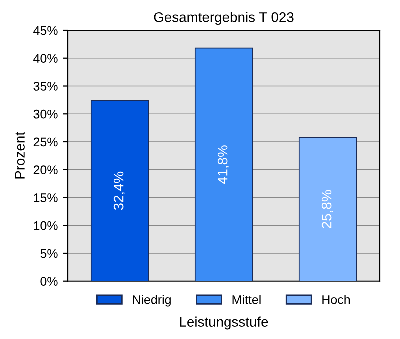 The image size is (400, 339). Describe the element at coordinates (224, 19) in the screenshot. I see `chart-title: Gesamtergebnis T 023` at that location.